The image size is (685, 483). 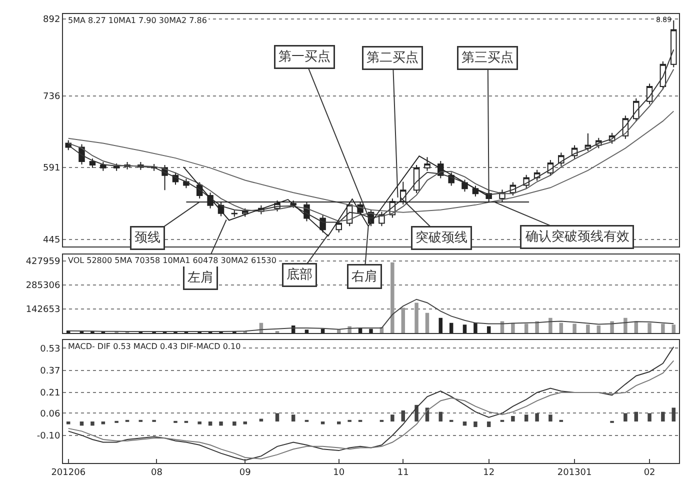 What do you see at coordinates (304, 57) in the screenshot?
I see `annotation: 第一买点` at bounding box center [304, 57].